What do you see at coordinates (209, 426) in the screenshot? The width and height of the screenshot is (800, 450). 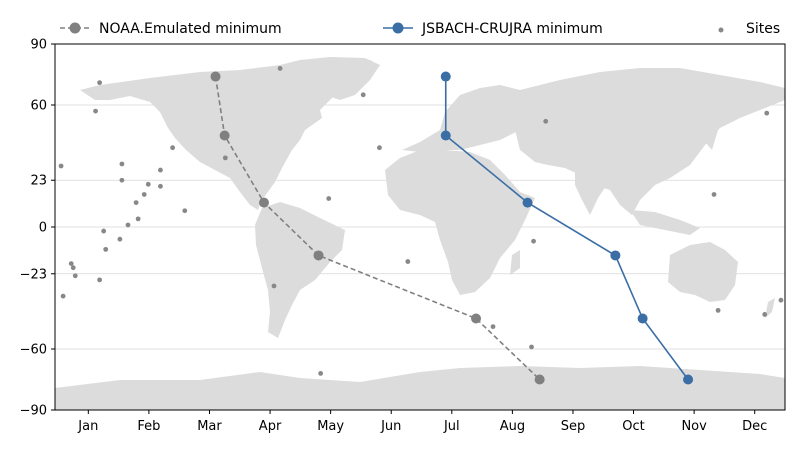 I see `x-tick-label: Mar` at bounding box center [209, 426].